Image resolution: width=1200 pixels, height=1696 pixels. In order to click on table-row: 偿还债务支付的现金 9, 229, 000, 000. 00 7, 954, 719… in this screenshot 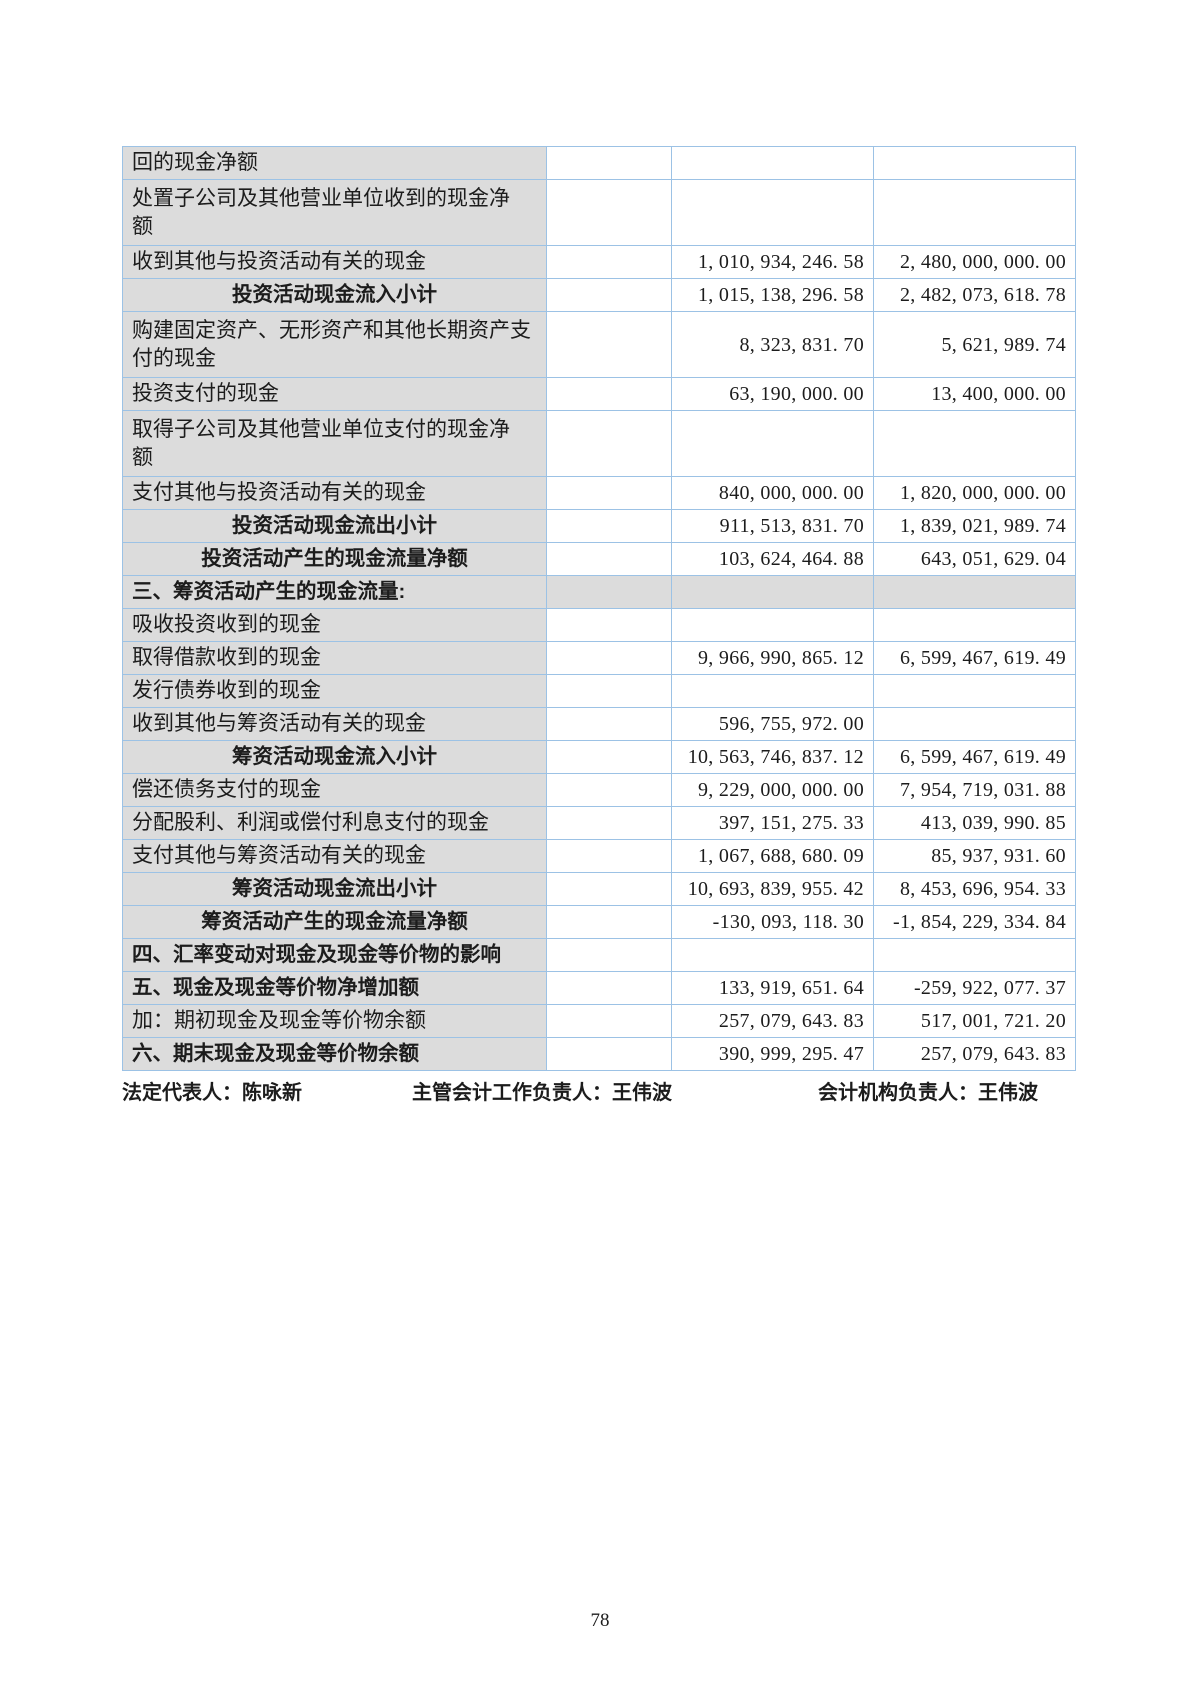, I will do `click(599, 790)`.